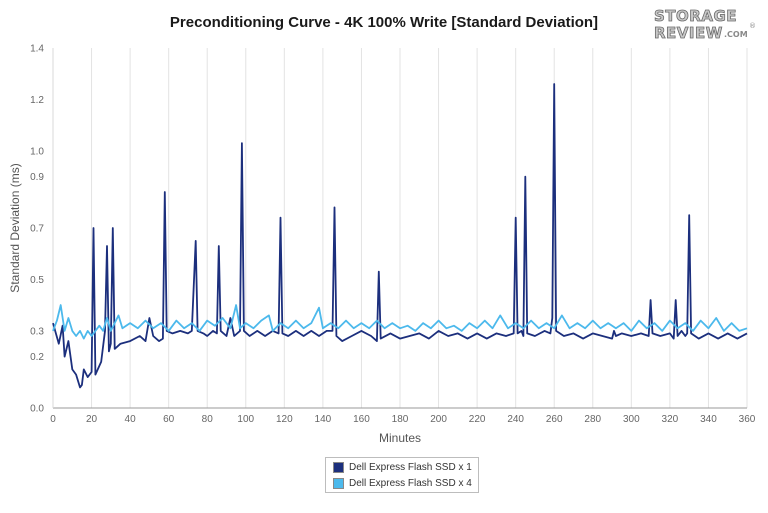  Describe the element at coordinates (477, 419) in the screenshot. I see `x-tick-label-220: 220` at that location.